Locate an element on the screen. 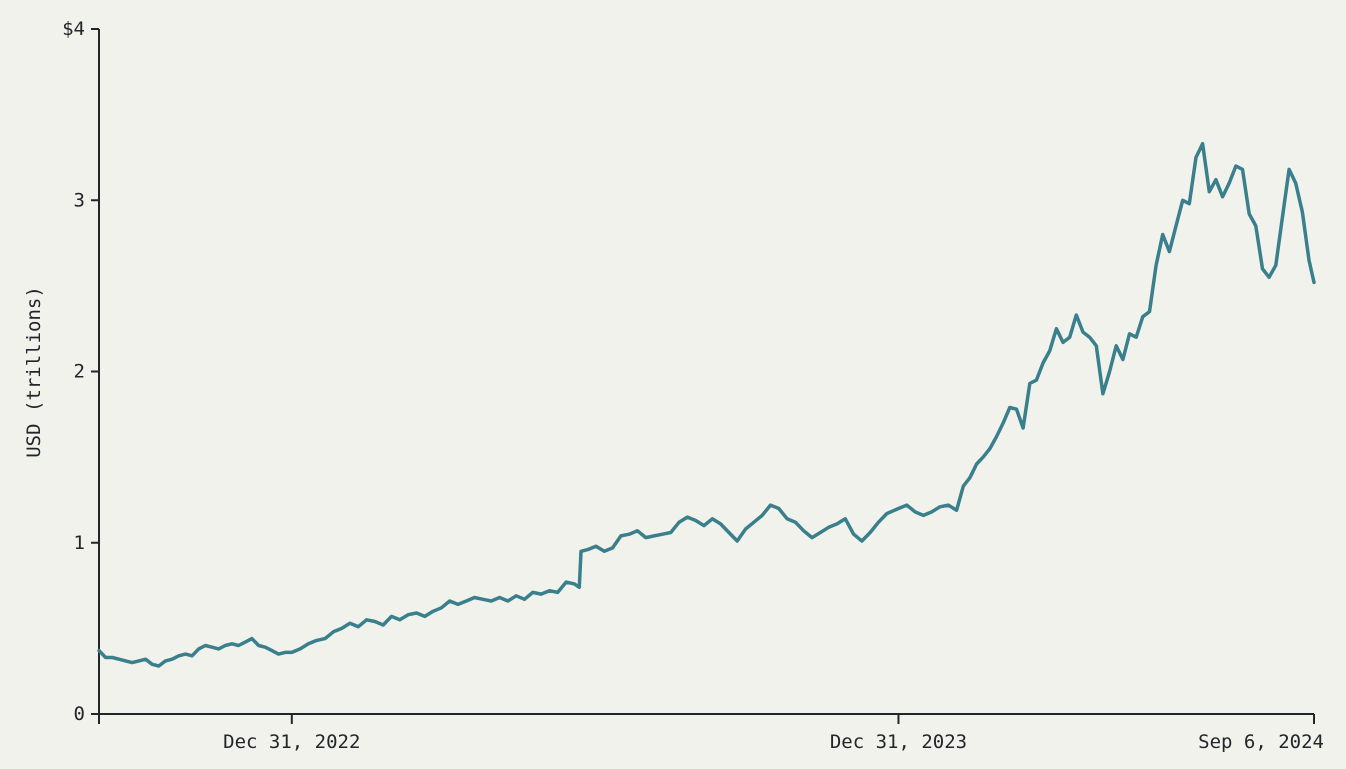  x-tick-label: Sep 6, 2024 is located at coordinates (1261, 742).